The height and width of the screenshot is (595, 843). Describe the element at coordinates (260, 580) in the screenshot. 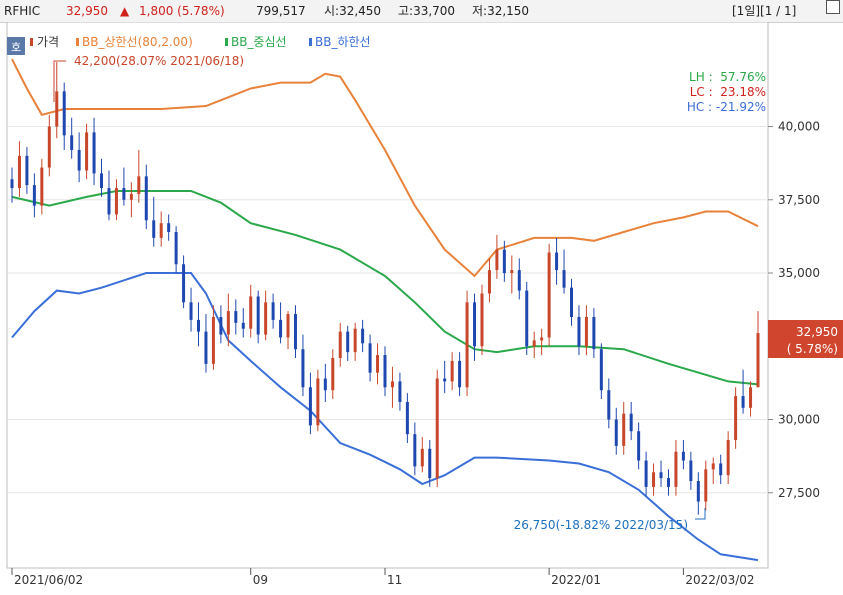

I see `x-tick-label: 09` at that location.